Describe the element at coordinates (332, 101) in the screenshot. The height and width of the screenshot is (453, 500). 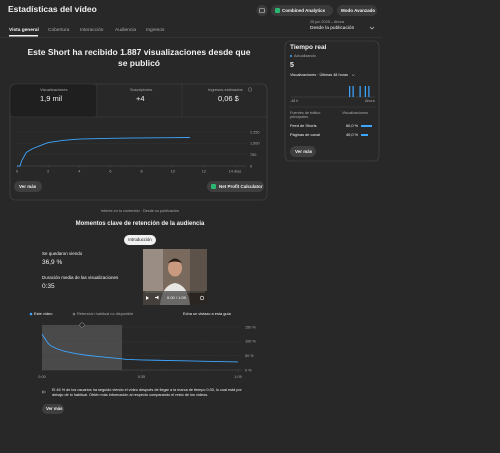
I see `realtime-card` at that location.